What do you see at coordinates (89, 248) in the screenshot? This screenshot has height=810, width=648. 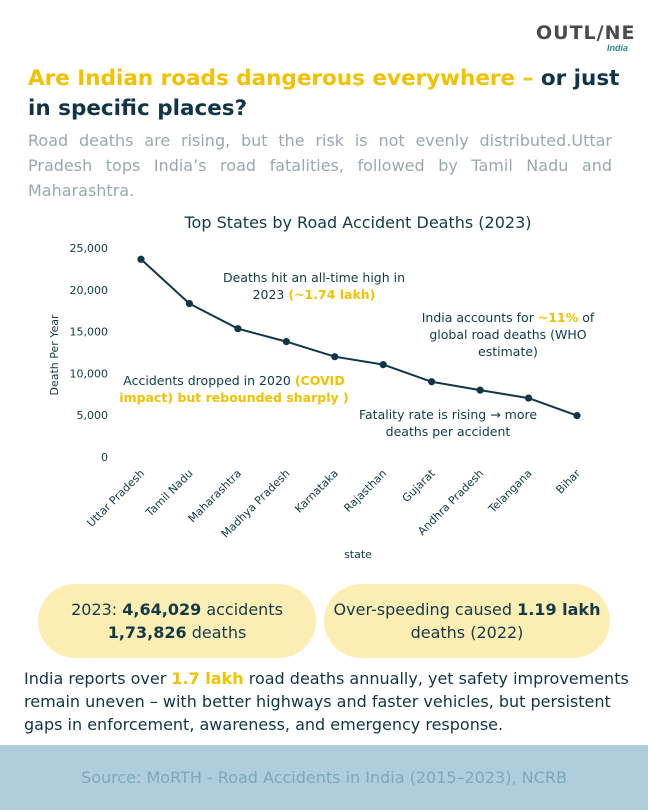 I see `y-tick-label: 25,000` at bounding box center [89, 248].